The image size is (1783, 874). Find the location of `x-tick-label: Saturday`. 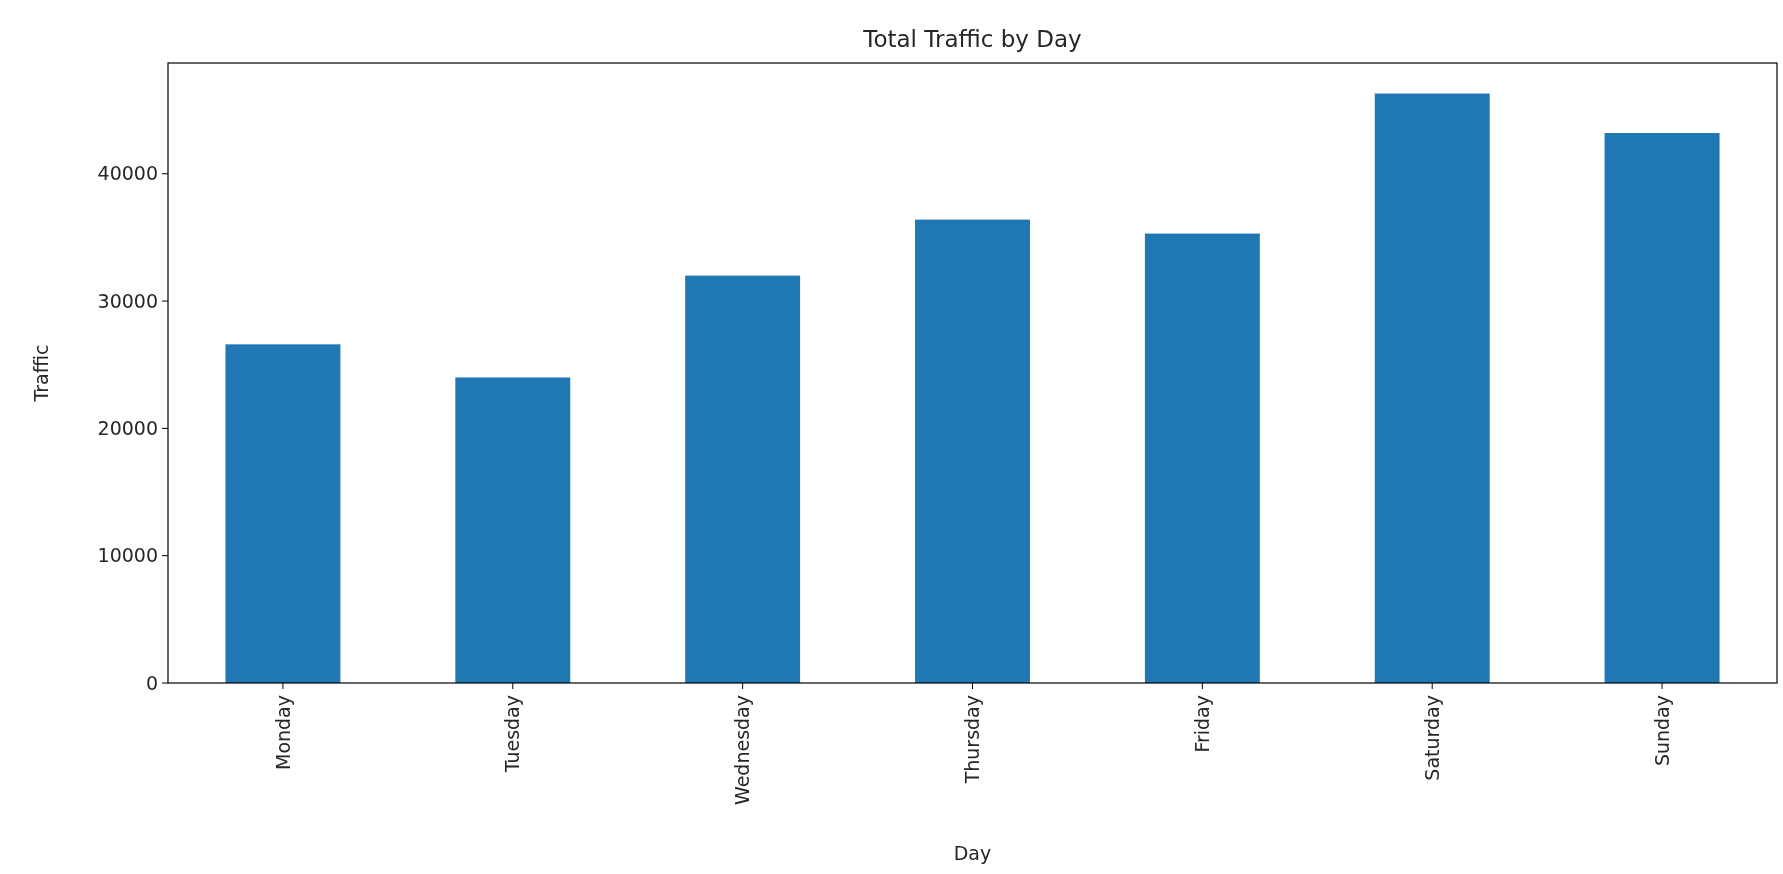

x-tick-label: Saturday is located at coordinates (1431, 738).